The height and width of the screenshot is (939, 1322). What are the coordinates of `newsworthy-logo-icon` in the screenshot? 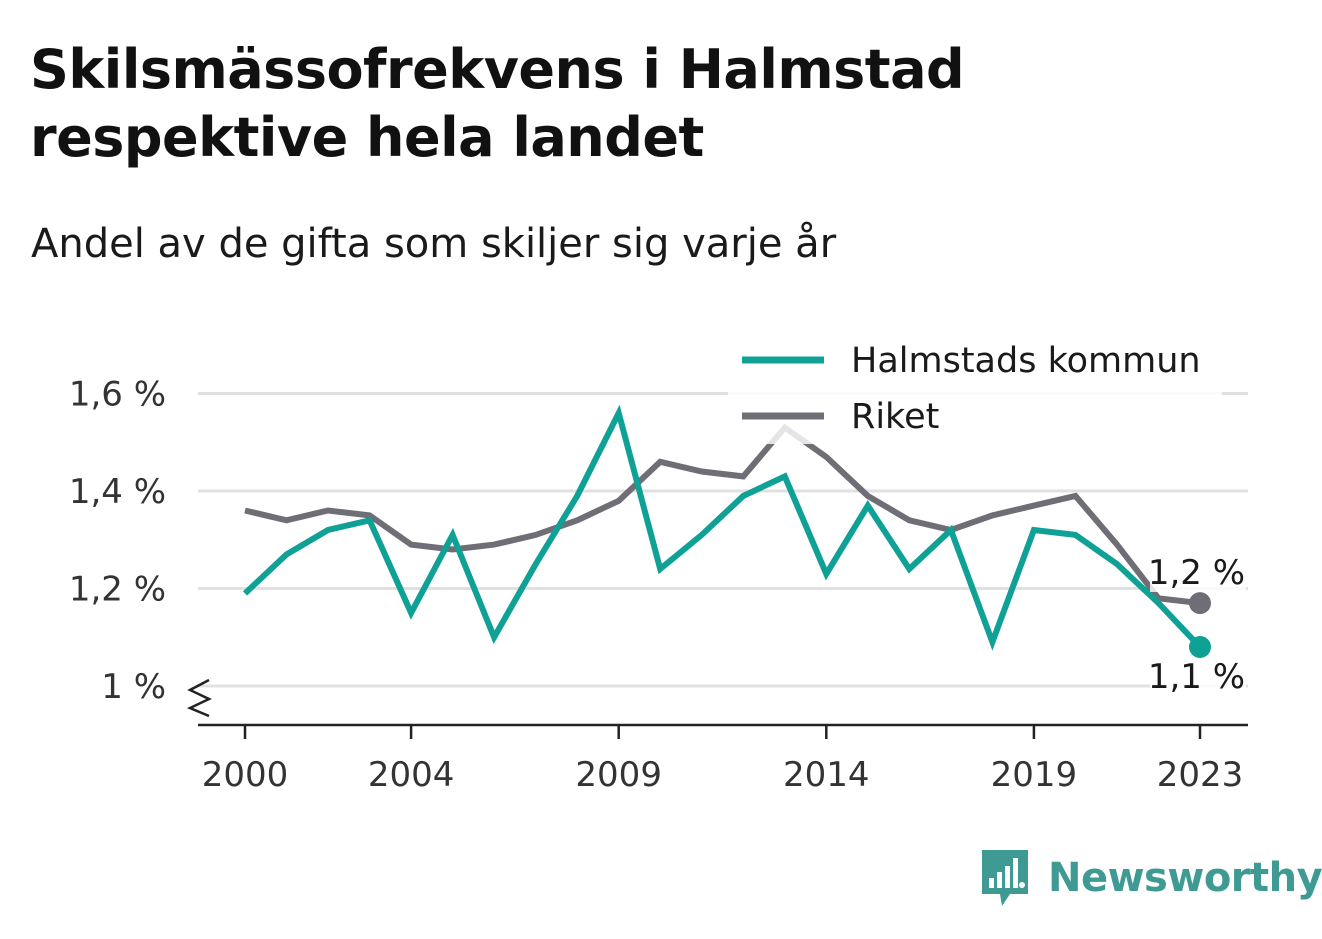 It's located at (1005, 878).